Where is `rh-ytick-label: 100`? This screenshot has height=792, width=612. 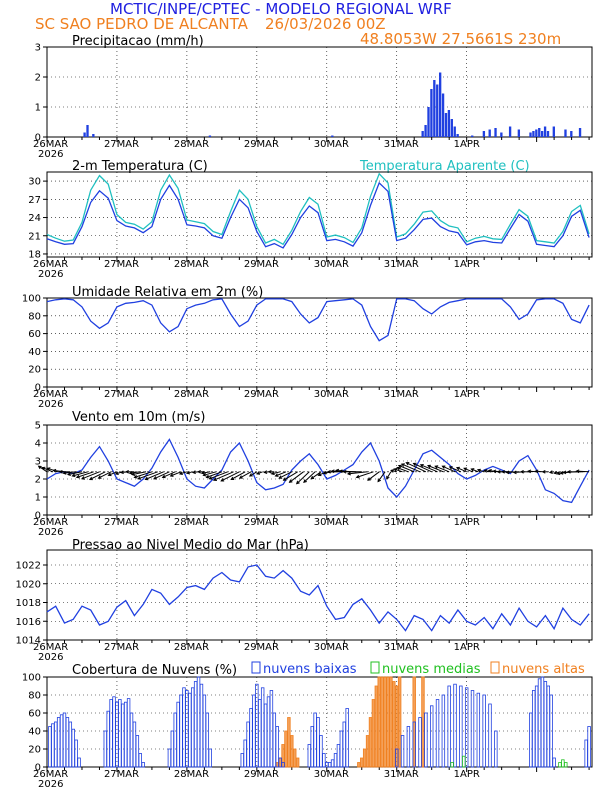 rh-ytick-label: 100 is located at coordinates (31, 299).